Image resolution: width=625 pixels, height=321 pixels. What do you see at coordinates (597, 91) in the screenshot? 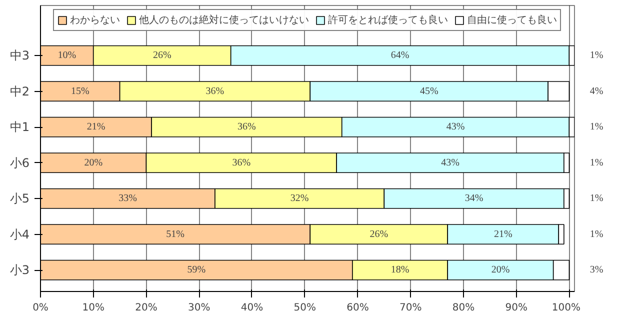
I see `text: 4%` at bounding box center [597, 91].